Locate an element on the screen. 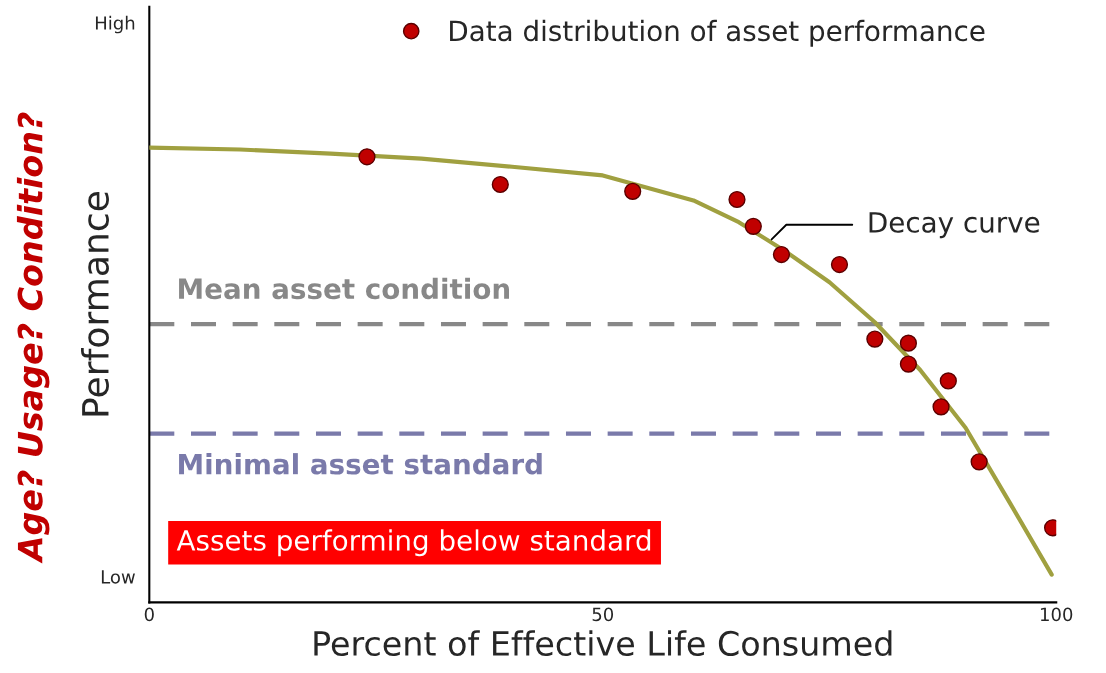 This screenshot has width=1106, height=673. annotation: Decay curve is located at coordinates (954, 225).